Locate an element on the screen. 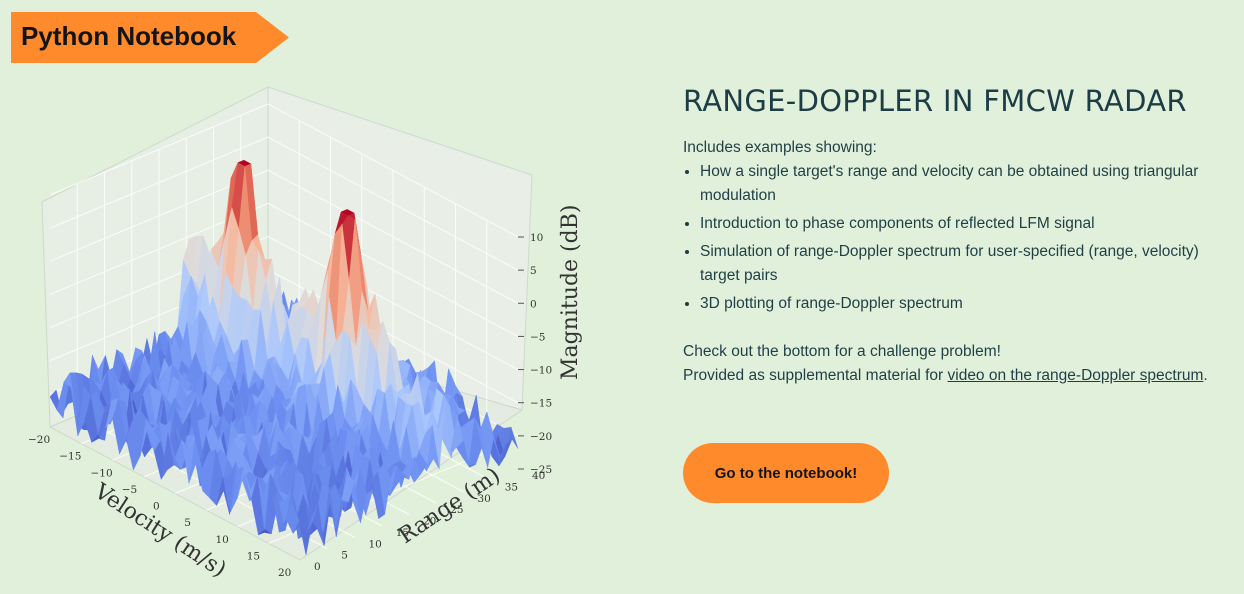 The image size is (1244, 594). feature-item: 3D plotting of range-Doppler spectrum is located at coordinates (964, 304).